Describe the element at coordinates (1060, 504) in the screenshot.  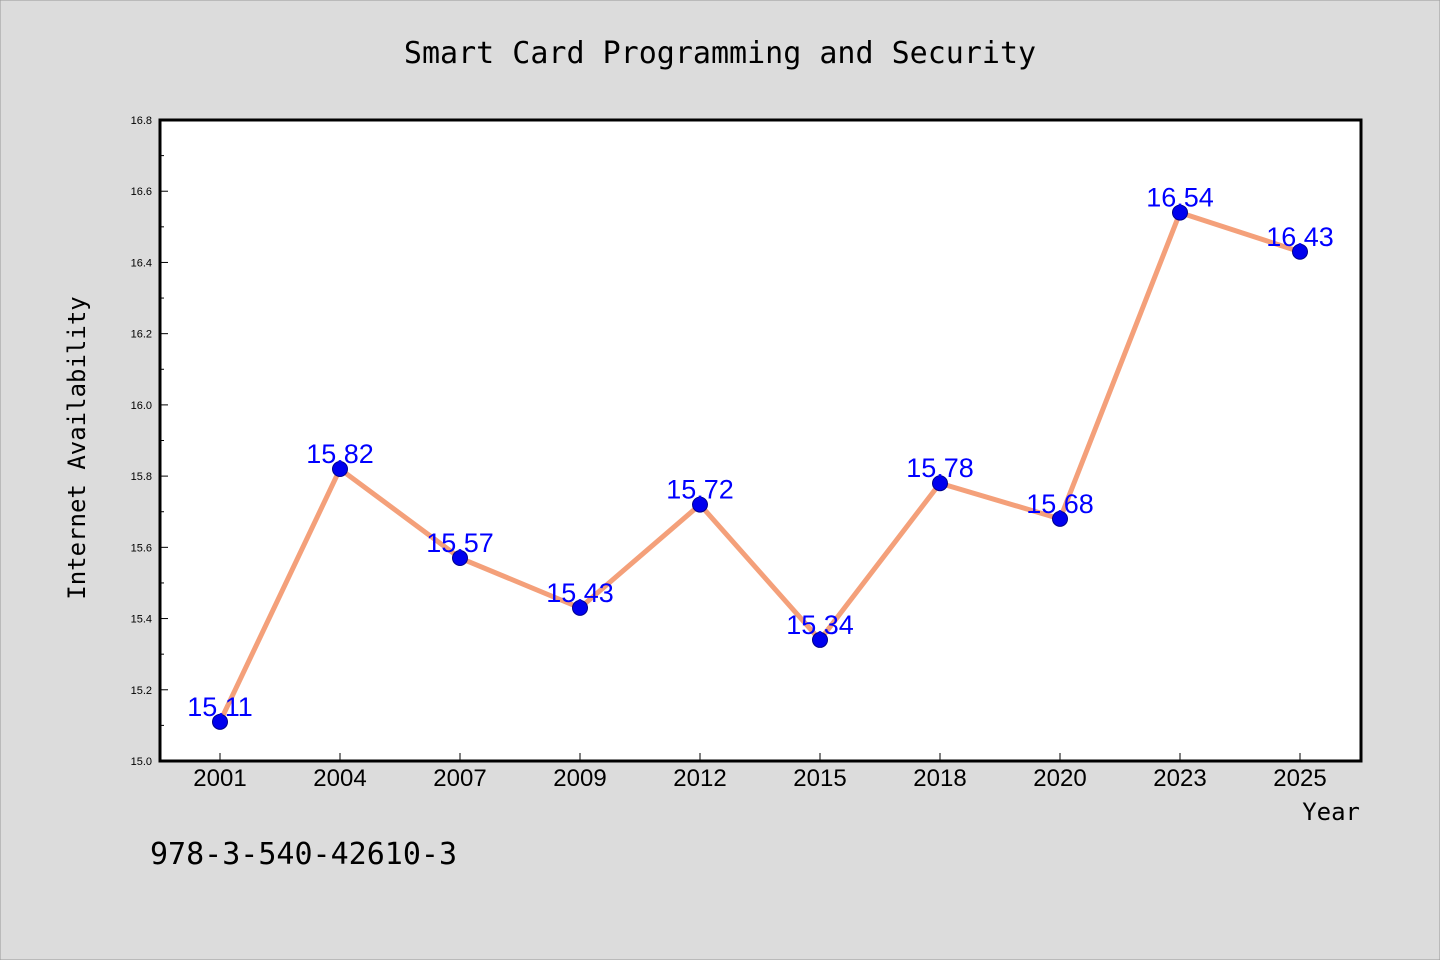
I see `data-label: 15.68` at that location.